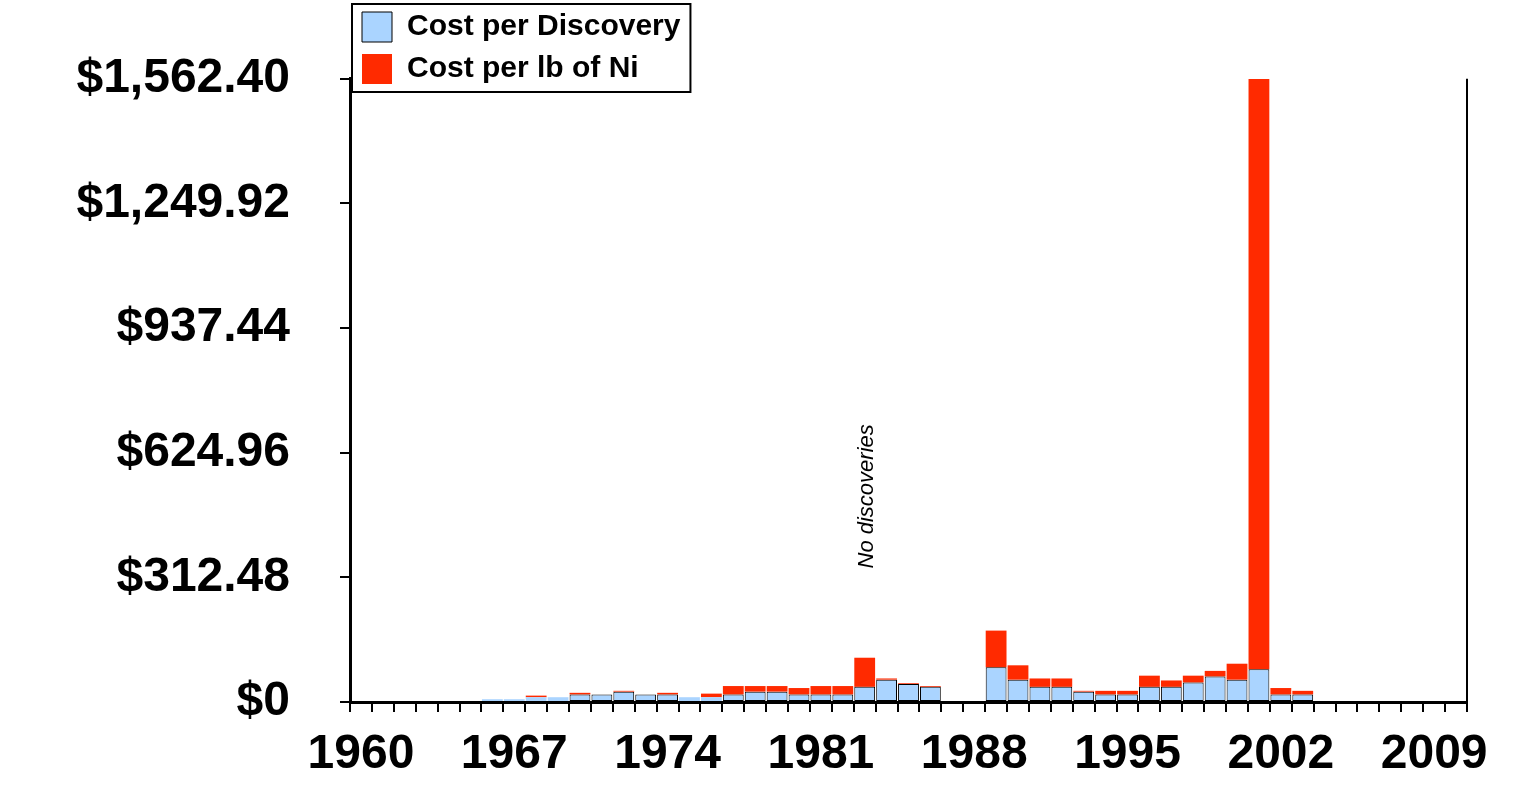 The image size is (1516, 811). Describe the element at coordinates (1434, 752) in the screenshot. I see `x-tick-label: 2009` at that location.